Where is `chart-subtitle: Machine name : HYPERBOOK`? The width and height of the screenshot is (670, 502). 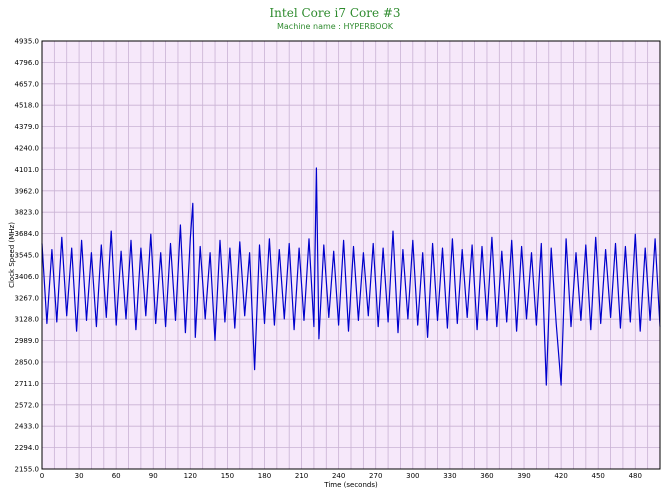
chart-subtitle: Machine name : HYPERBOOK is located at coordinates (335, 26).